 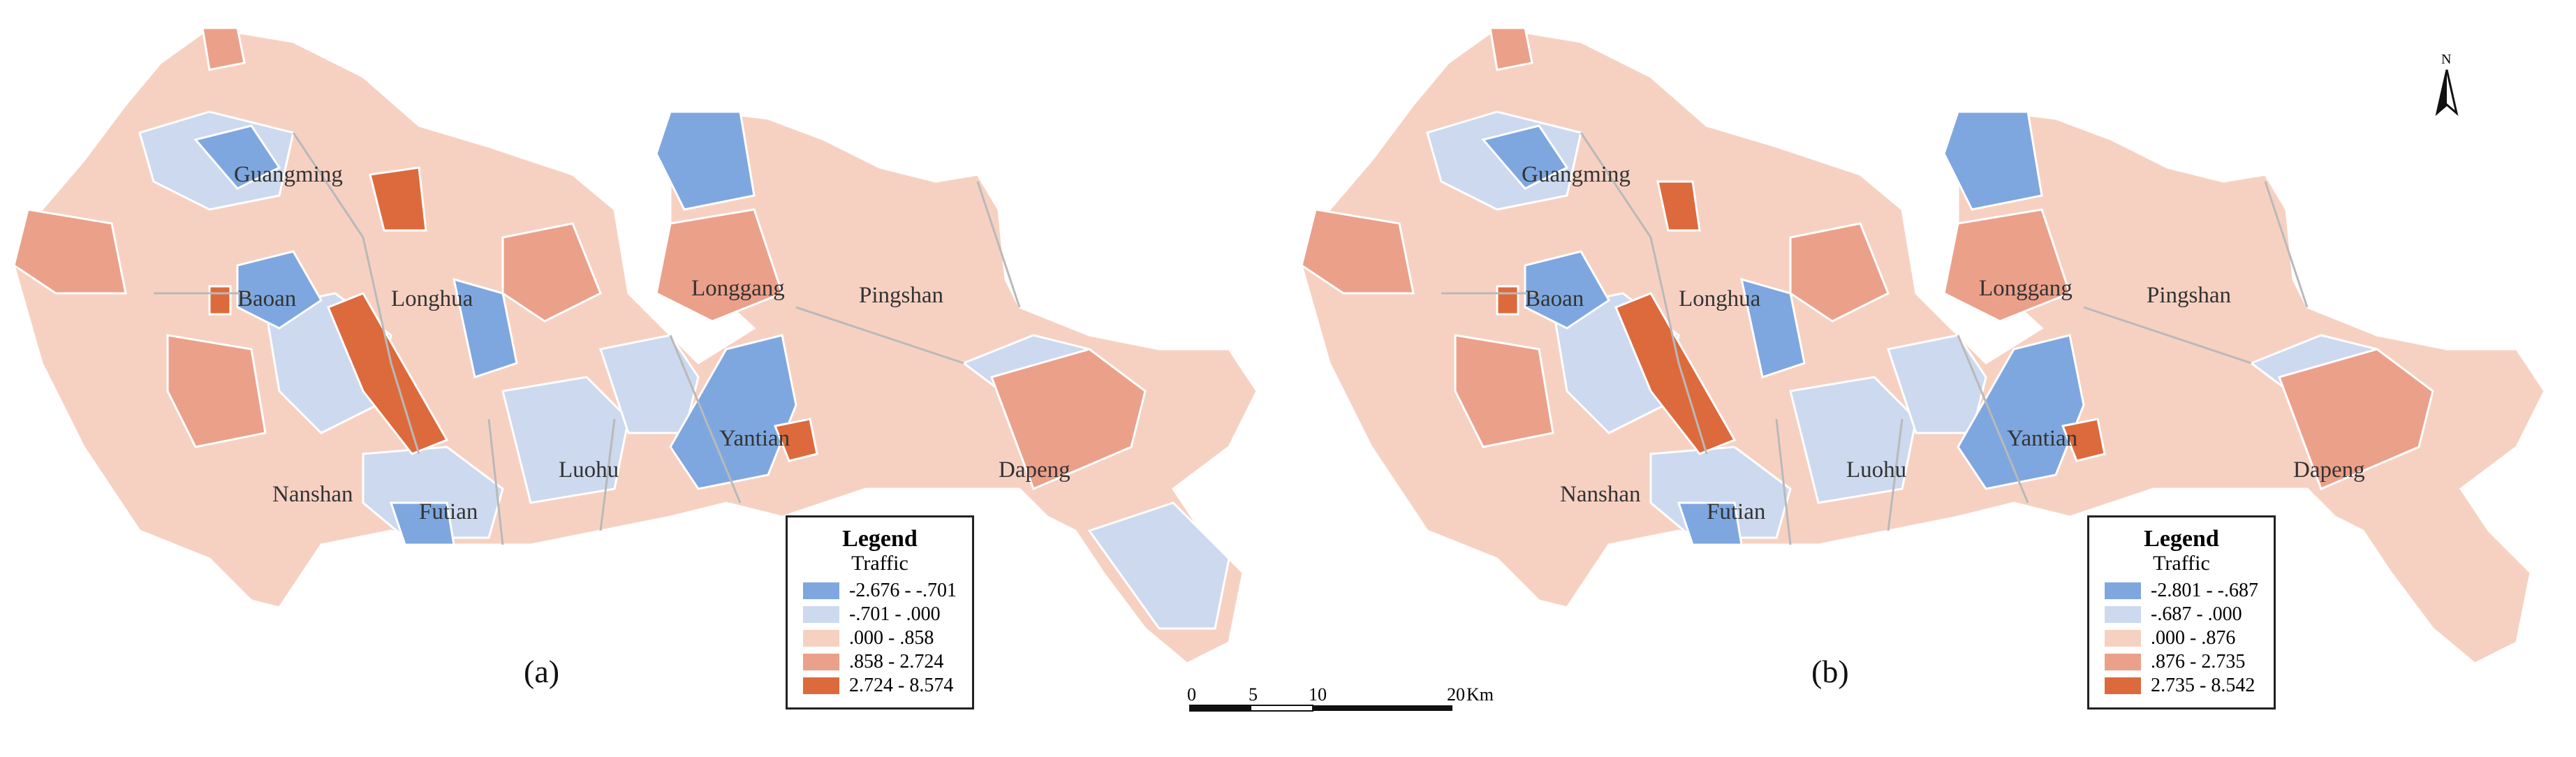 What do you see at coordinates (2447, 93) in the screenshot?
I see `north-arrow-graphic` at bounding box center [2447, 93].